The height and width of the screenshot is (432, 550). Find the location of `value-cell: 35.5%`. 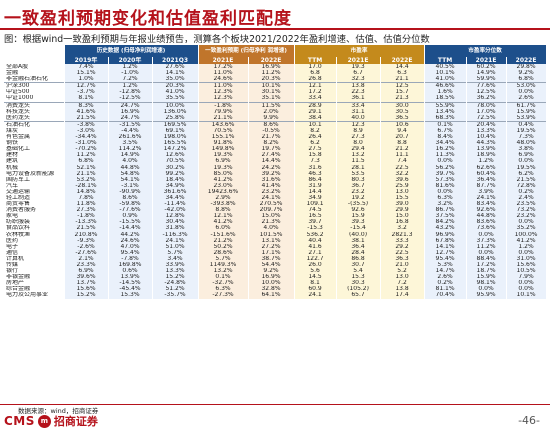

value-cell: 35.5% is located at coordinates (175, 99).